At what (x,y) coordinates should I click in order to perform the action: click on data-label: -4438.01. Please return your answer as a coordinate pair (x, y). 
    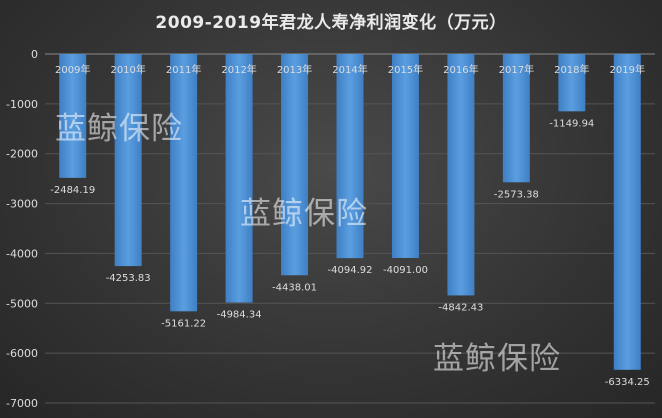
    Looking at the image, I should click on (294, 287).